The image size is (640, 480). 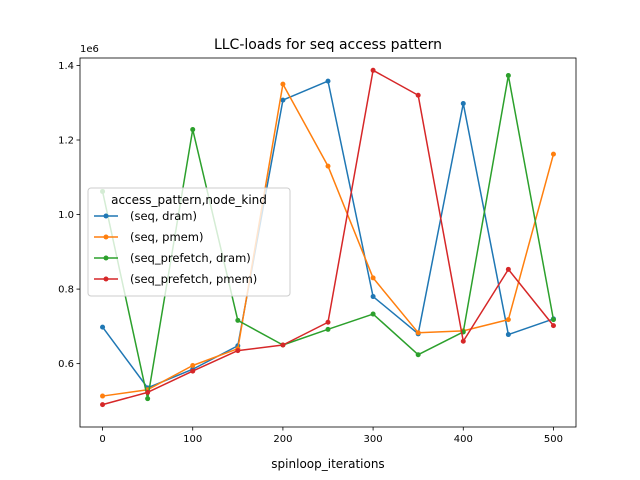 What do you see at coordinates (463, 439) in the screenshot?
I see `x-tick-label-4: 400` at bounding box center [463, 439].